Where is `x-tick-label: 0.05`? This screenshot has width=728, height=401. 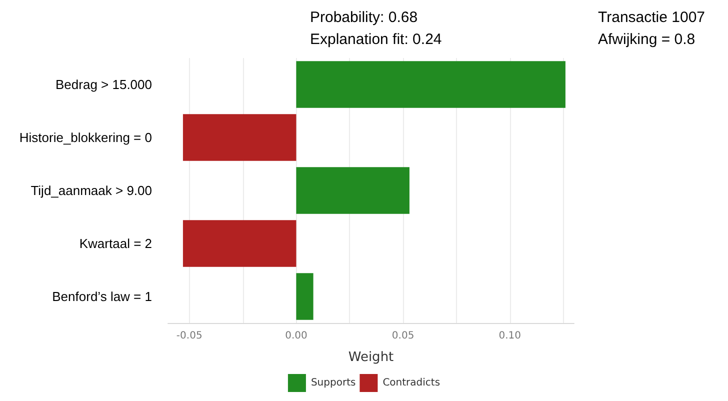 x-tick-label: 0.05 is located at coordinates (403, 336).